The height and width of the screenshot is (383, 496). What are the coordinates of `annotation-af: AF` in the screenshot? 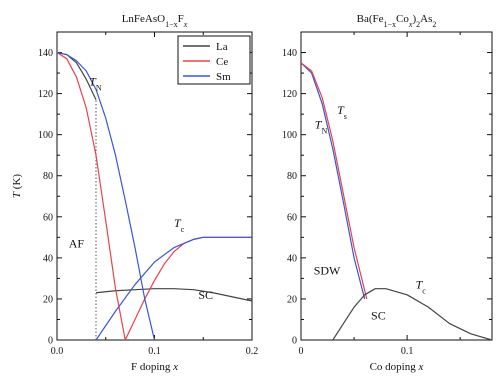 It's located at (77, 244).